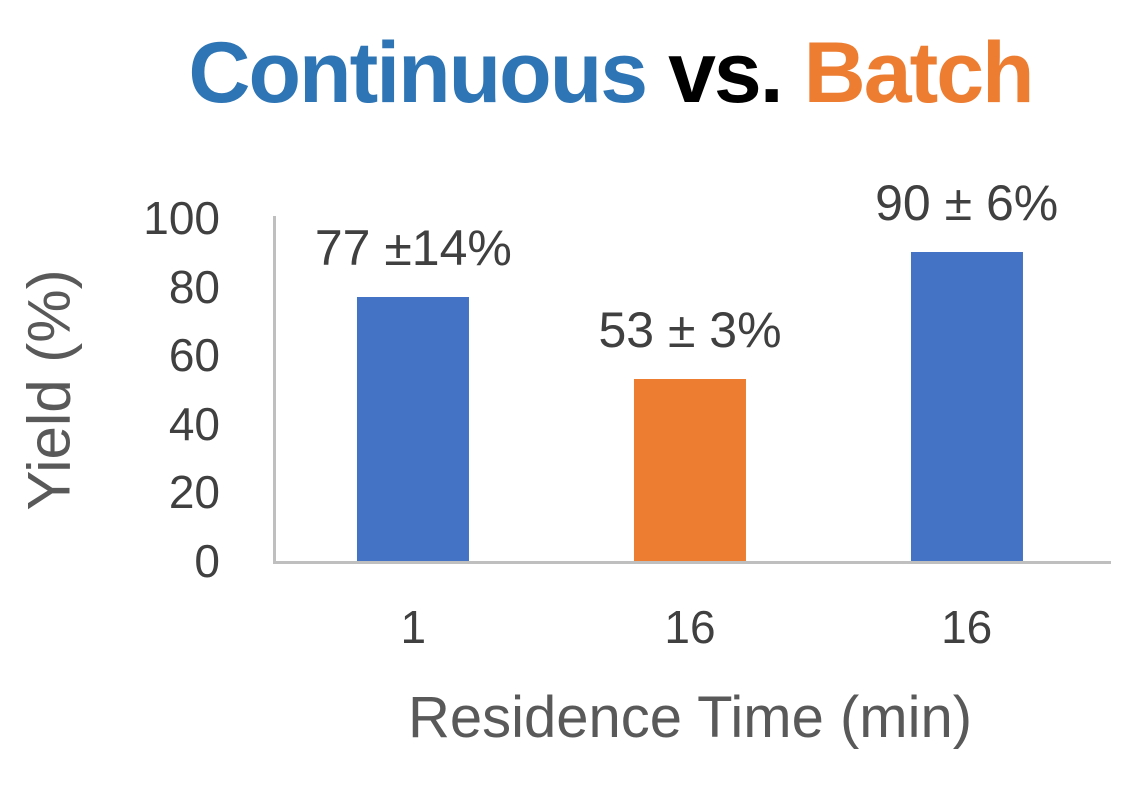 Image resolution: width=1126 pixels, height=807 pixels. I want to click on y-axis-ticks: 0 20 40 60 80 100, so click(140, 389).